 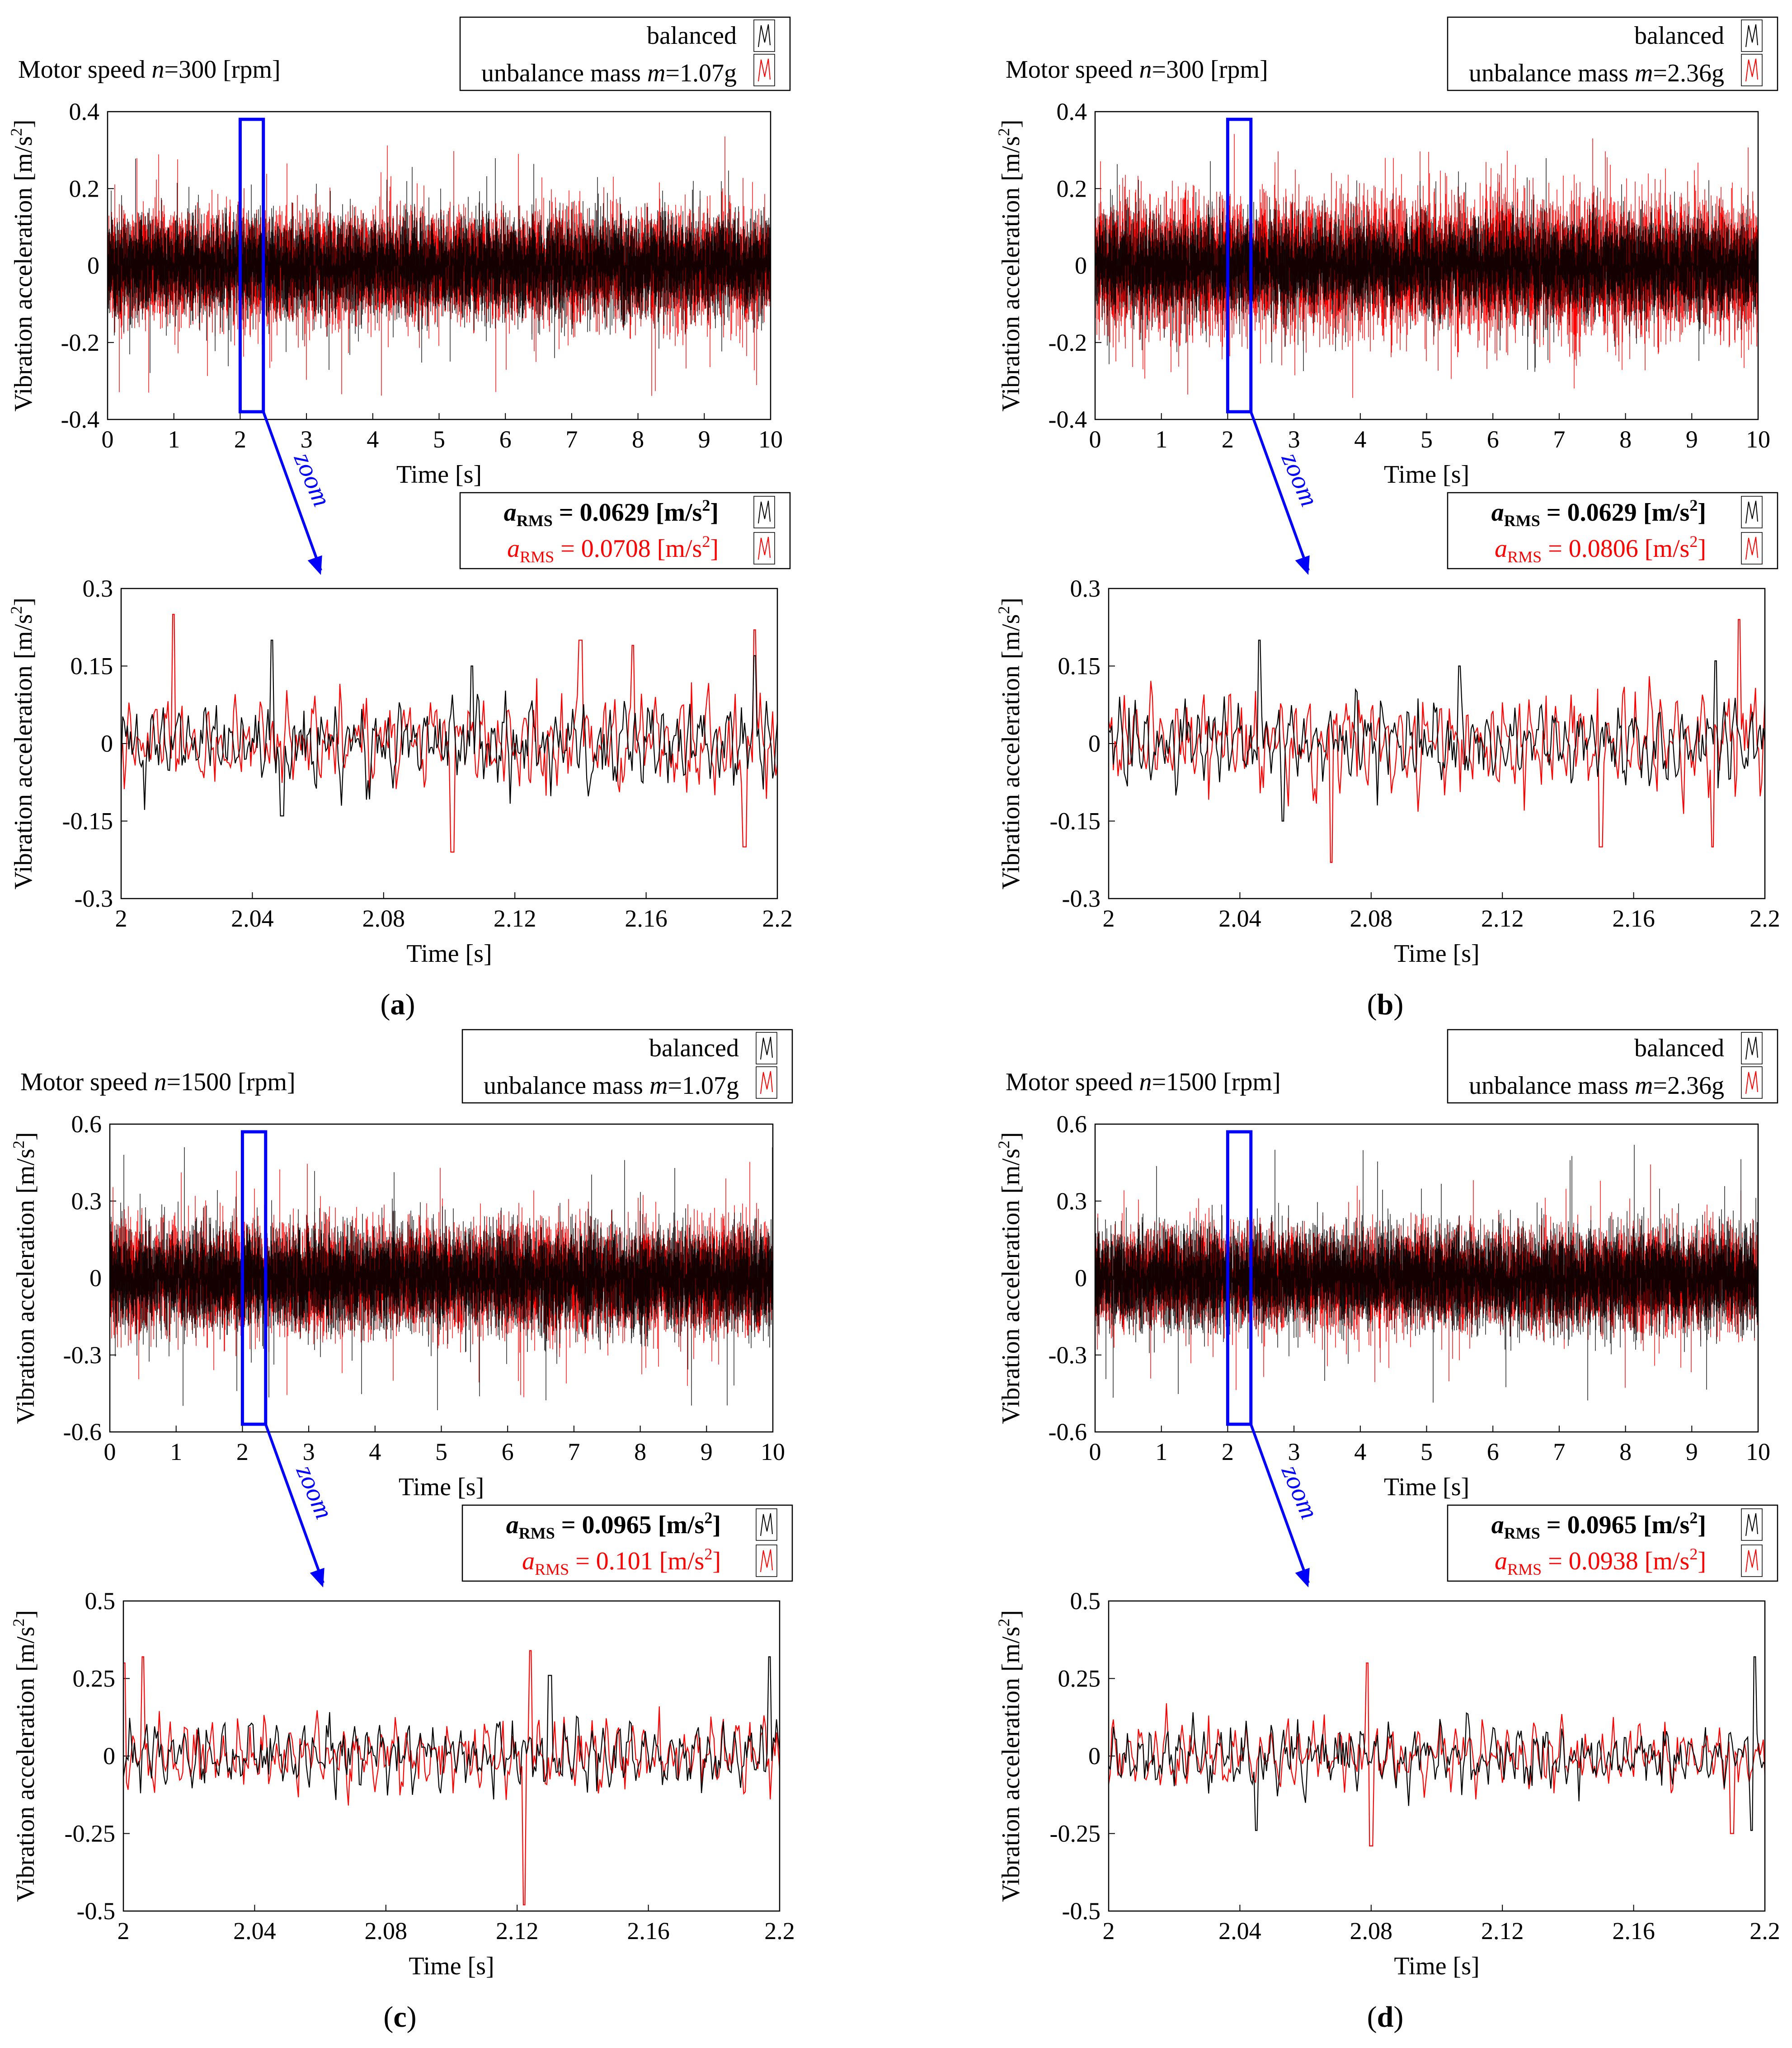 I want to click on panel-a-caption: (a), so click(x=398, y=1005).